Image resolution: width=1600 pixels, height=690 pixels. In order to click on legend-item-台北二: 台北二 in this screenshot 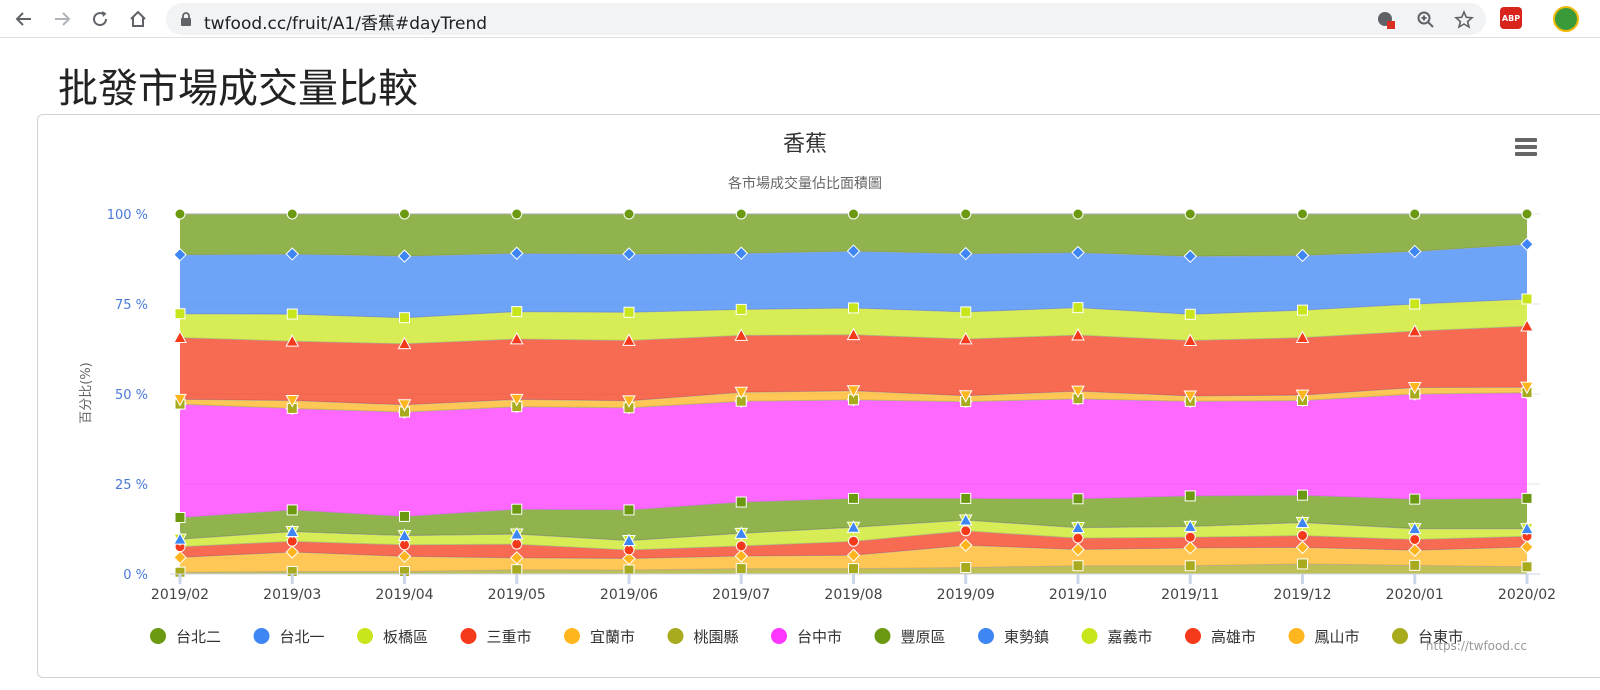, I will do `click(185, 637)`.